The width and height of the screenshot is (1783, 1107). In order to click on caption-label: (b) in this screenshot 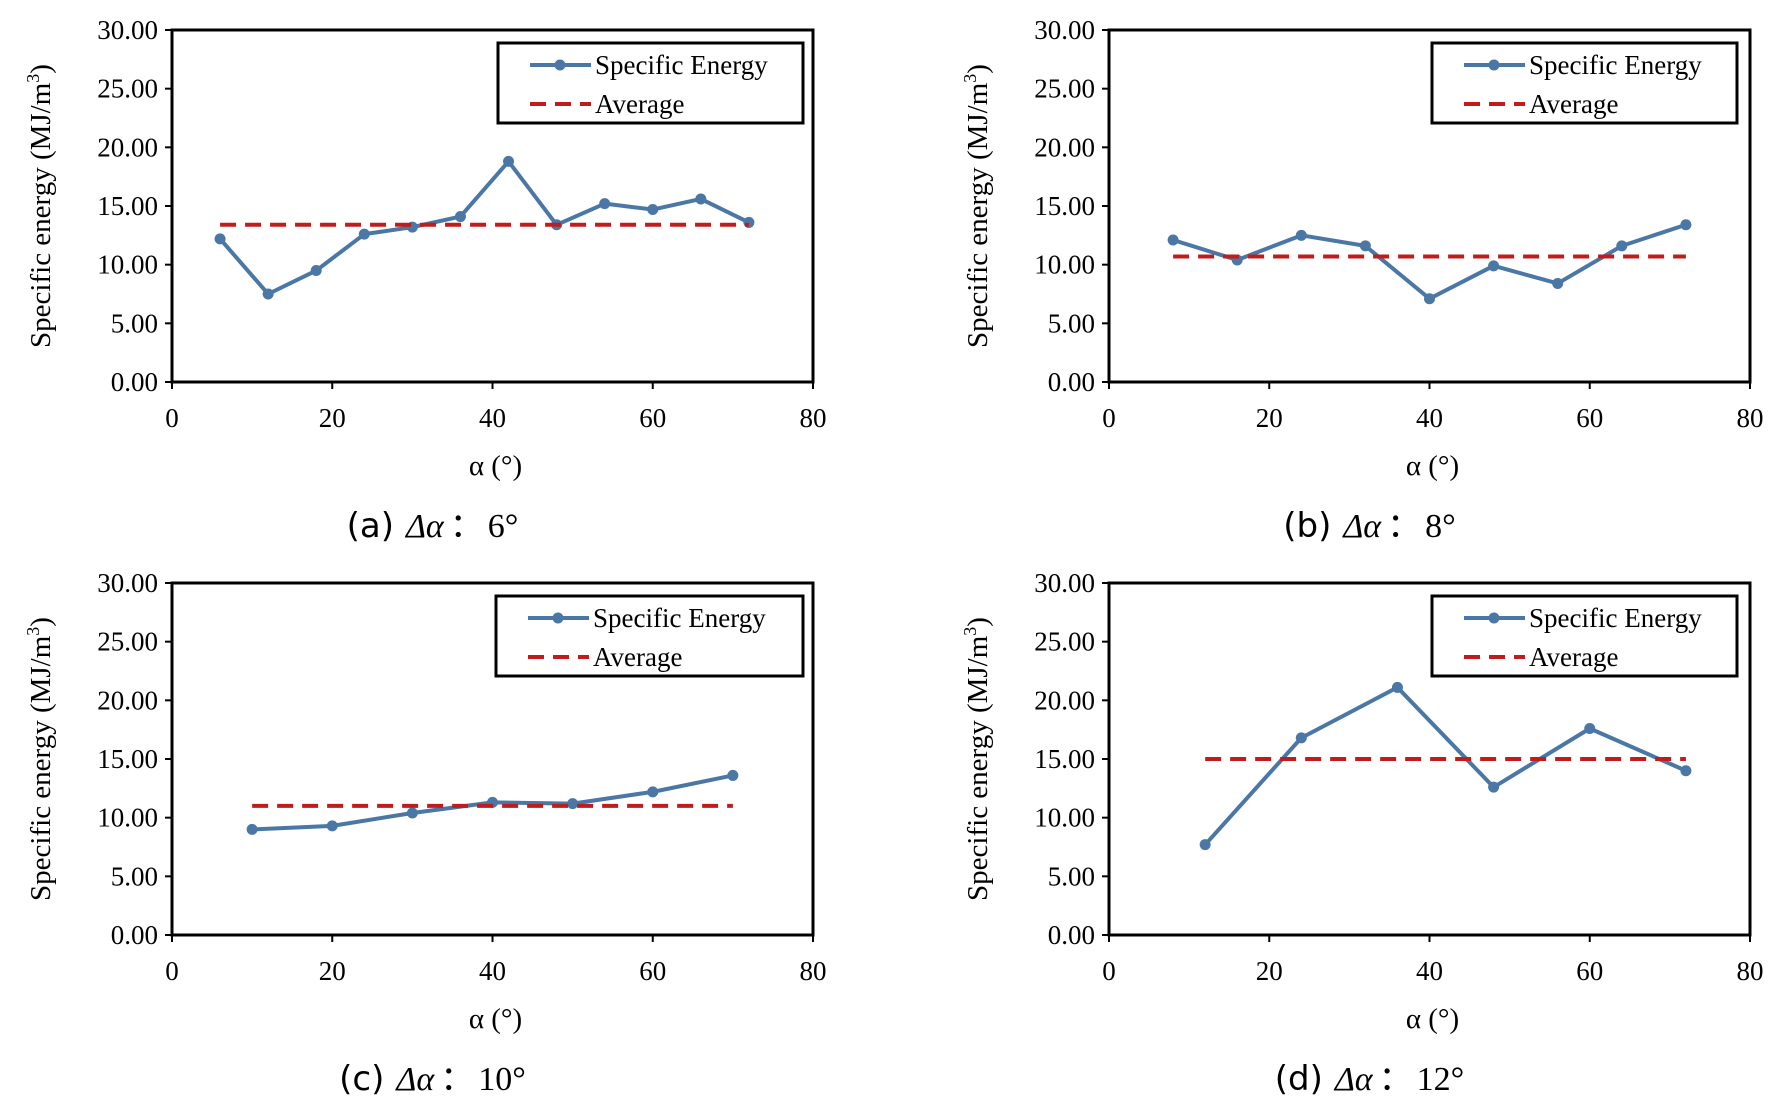, I will do `click(1307, 526)`.